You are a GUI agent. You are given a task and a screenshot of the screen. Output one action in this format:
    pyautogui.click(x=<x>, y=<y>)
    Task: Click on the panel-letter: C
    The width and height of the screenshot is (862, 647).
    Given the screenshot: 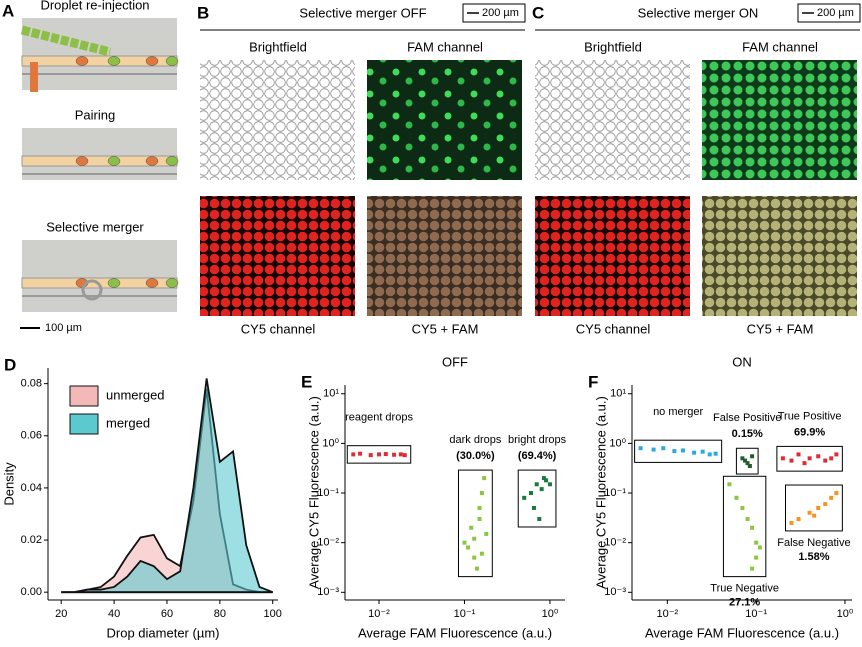 What is the action you would take?
    pyautogui.click(x=538, y=12)
    